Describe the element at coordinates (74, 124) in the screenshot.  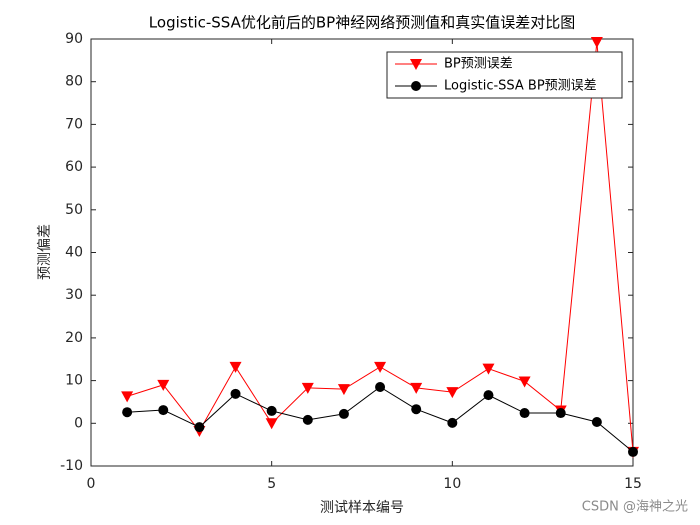
I see `y-tick-label: 70` at that location.